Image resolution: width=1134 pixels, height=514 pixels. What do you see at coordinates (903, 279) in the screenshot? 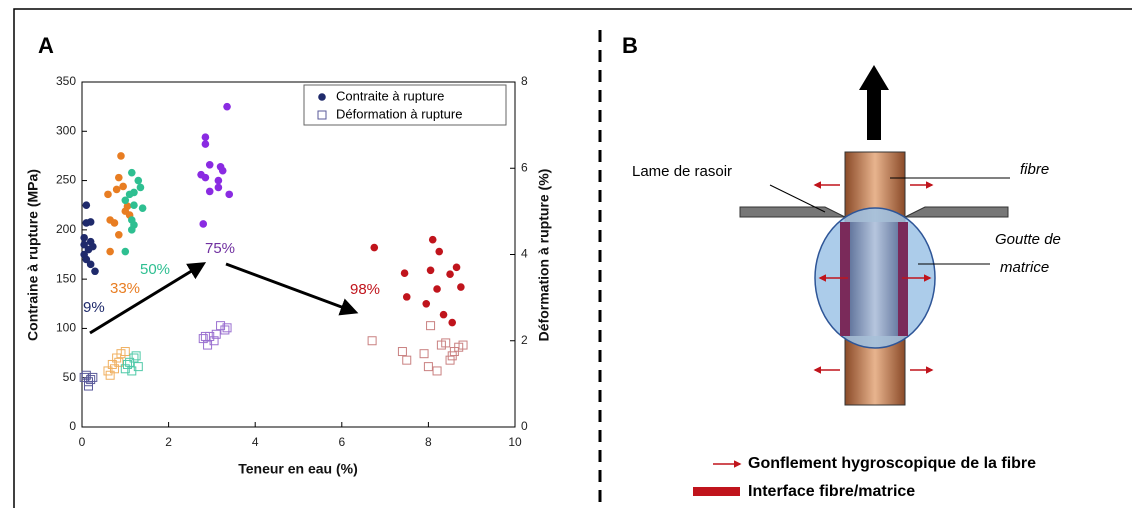
I see `interface` at bounding box center [903, 279].